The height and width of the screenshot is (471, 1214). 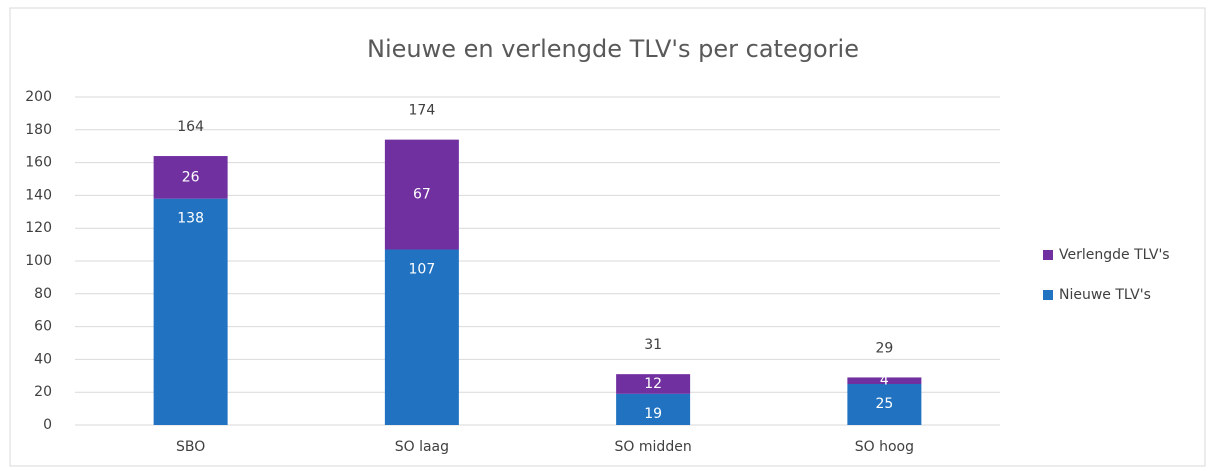 I want to click on legend-label: Nieuwe TLV's, so click(x=1105, y=295).